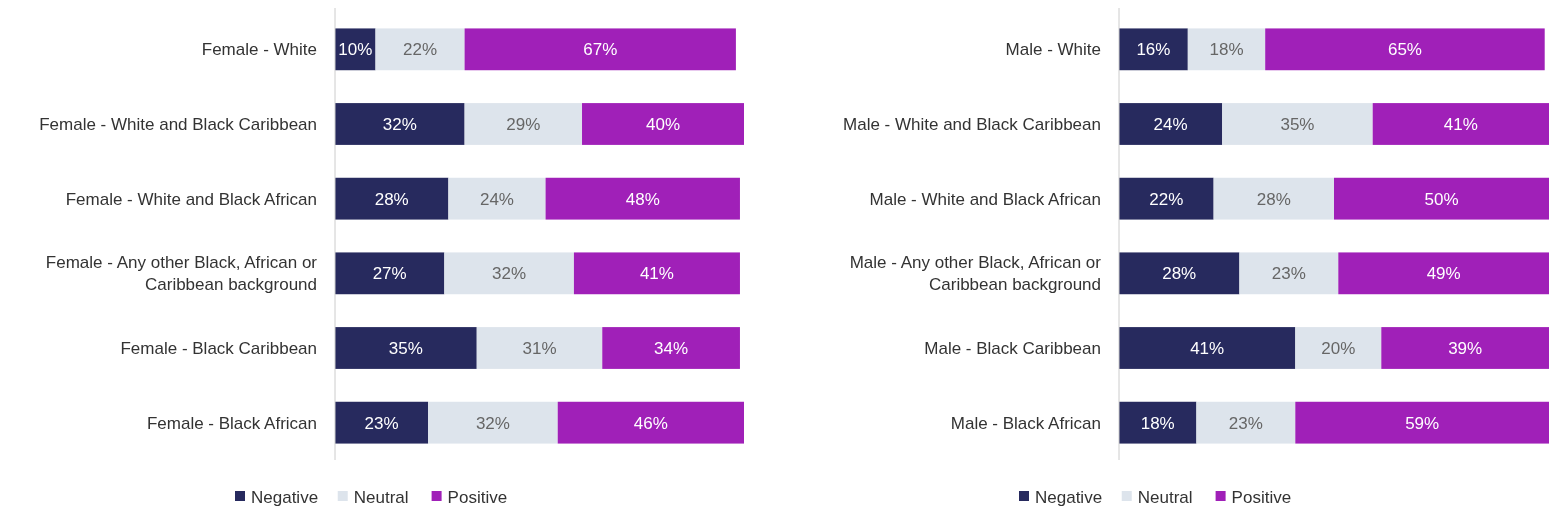 Image resolution: width=1558 pixels, height=508 pixels. What do you see at coordinates (259, 50) in the screenshot?
I see `y-tick-label: Female - White` at bounding box center [259, 50].